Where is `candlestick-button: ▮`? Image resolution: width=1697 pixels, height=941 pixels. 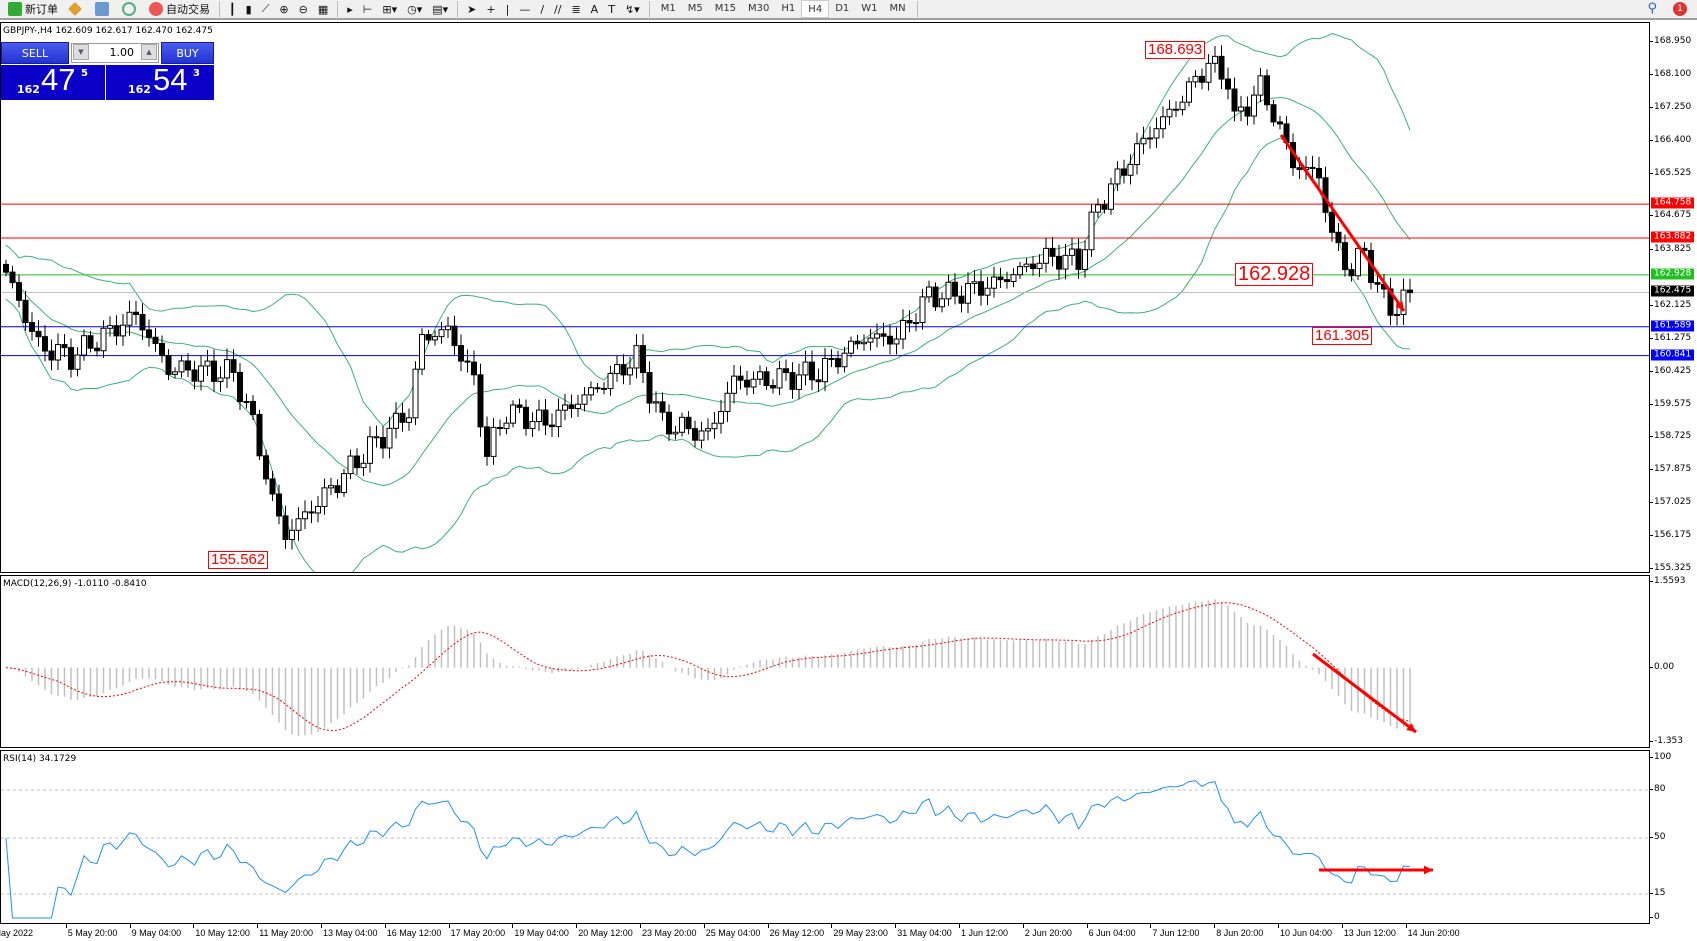
candlestick-button: ▮ is located at coordinates (248, 9).